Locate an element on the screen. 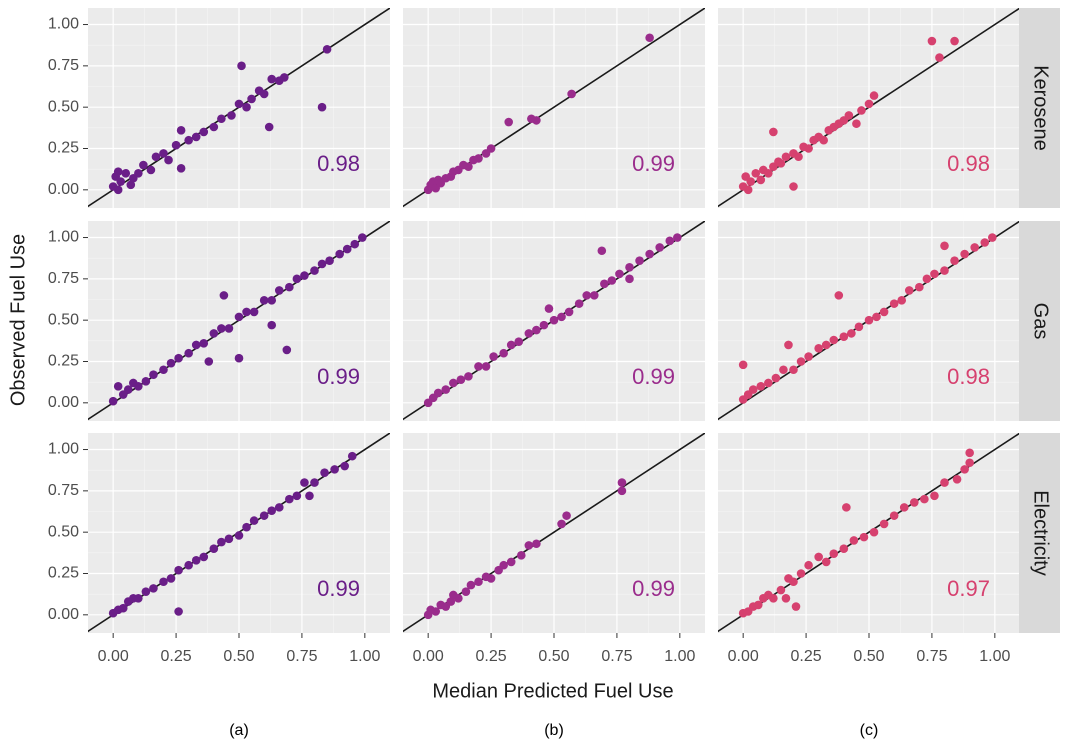 The height and width of the screenshot is (742, 1066). row-label: Kerosene is located at coordinates (1041, 108).